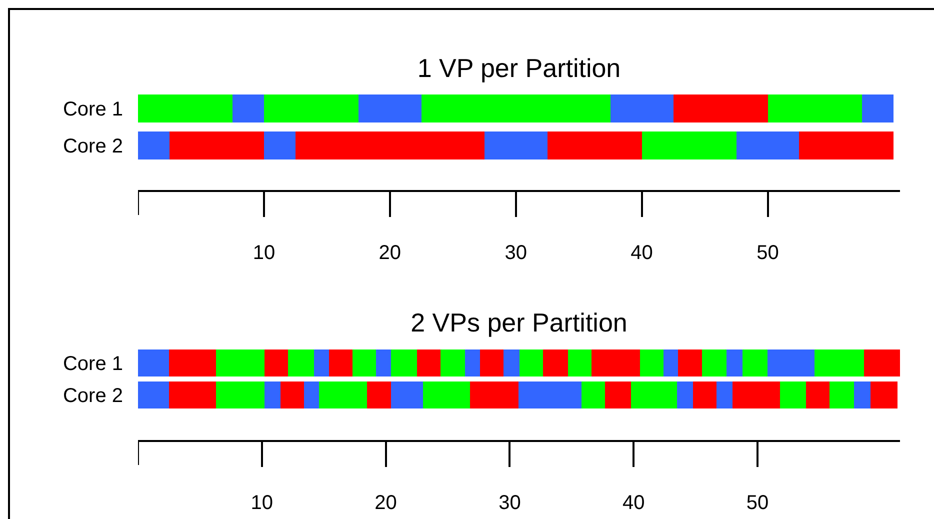 This screenshot has height=519, width=934. What do you see at coordinates (519, 68) in the screenshot?
I see `chart-title: 1 VP per Partition` at bounding box center [519, 68].